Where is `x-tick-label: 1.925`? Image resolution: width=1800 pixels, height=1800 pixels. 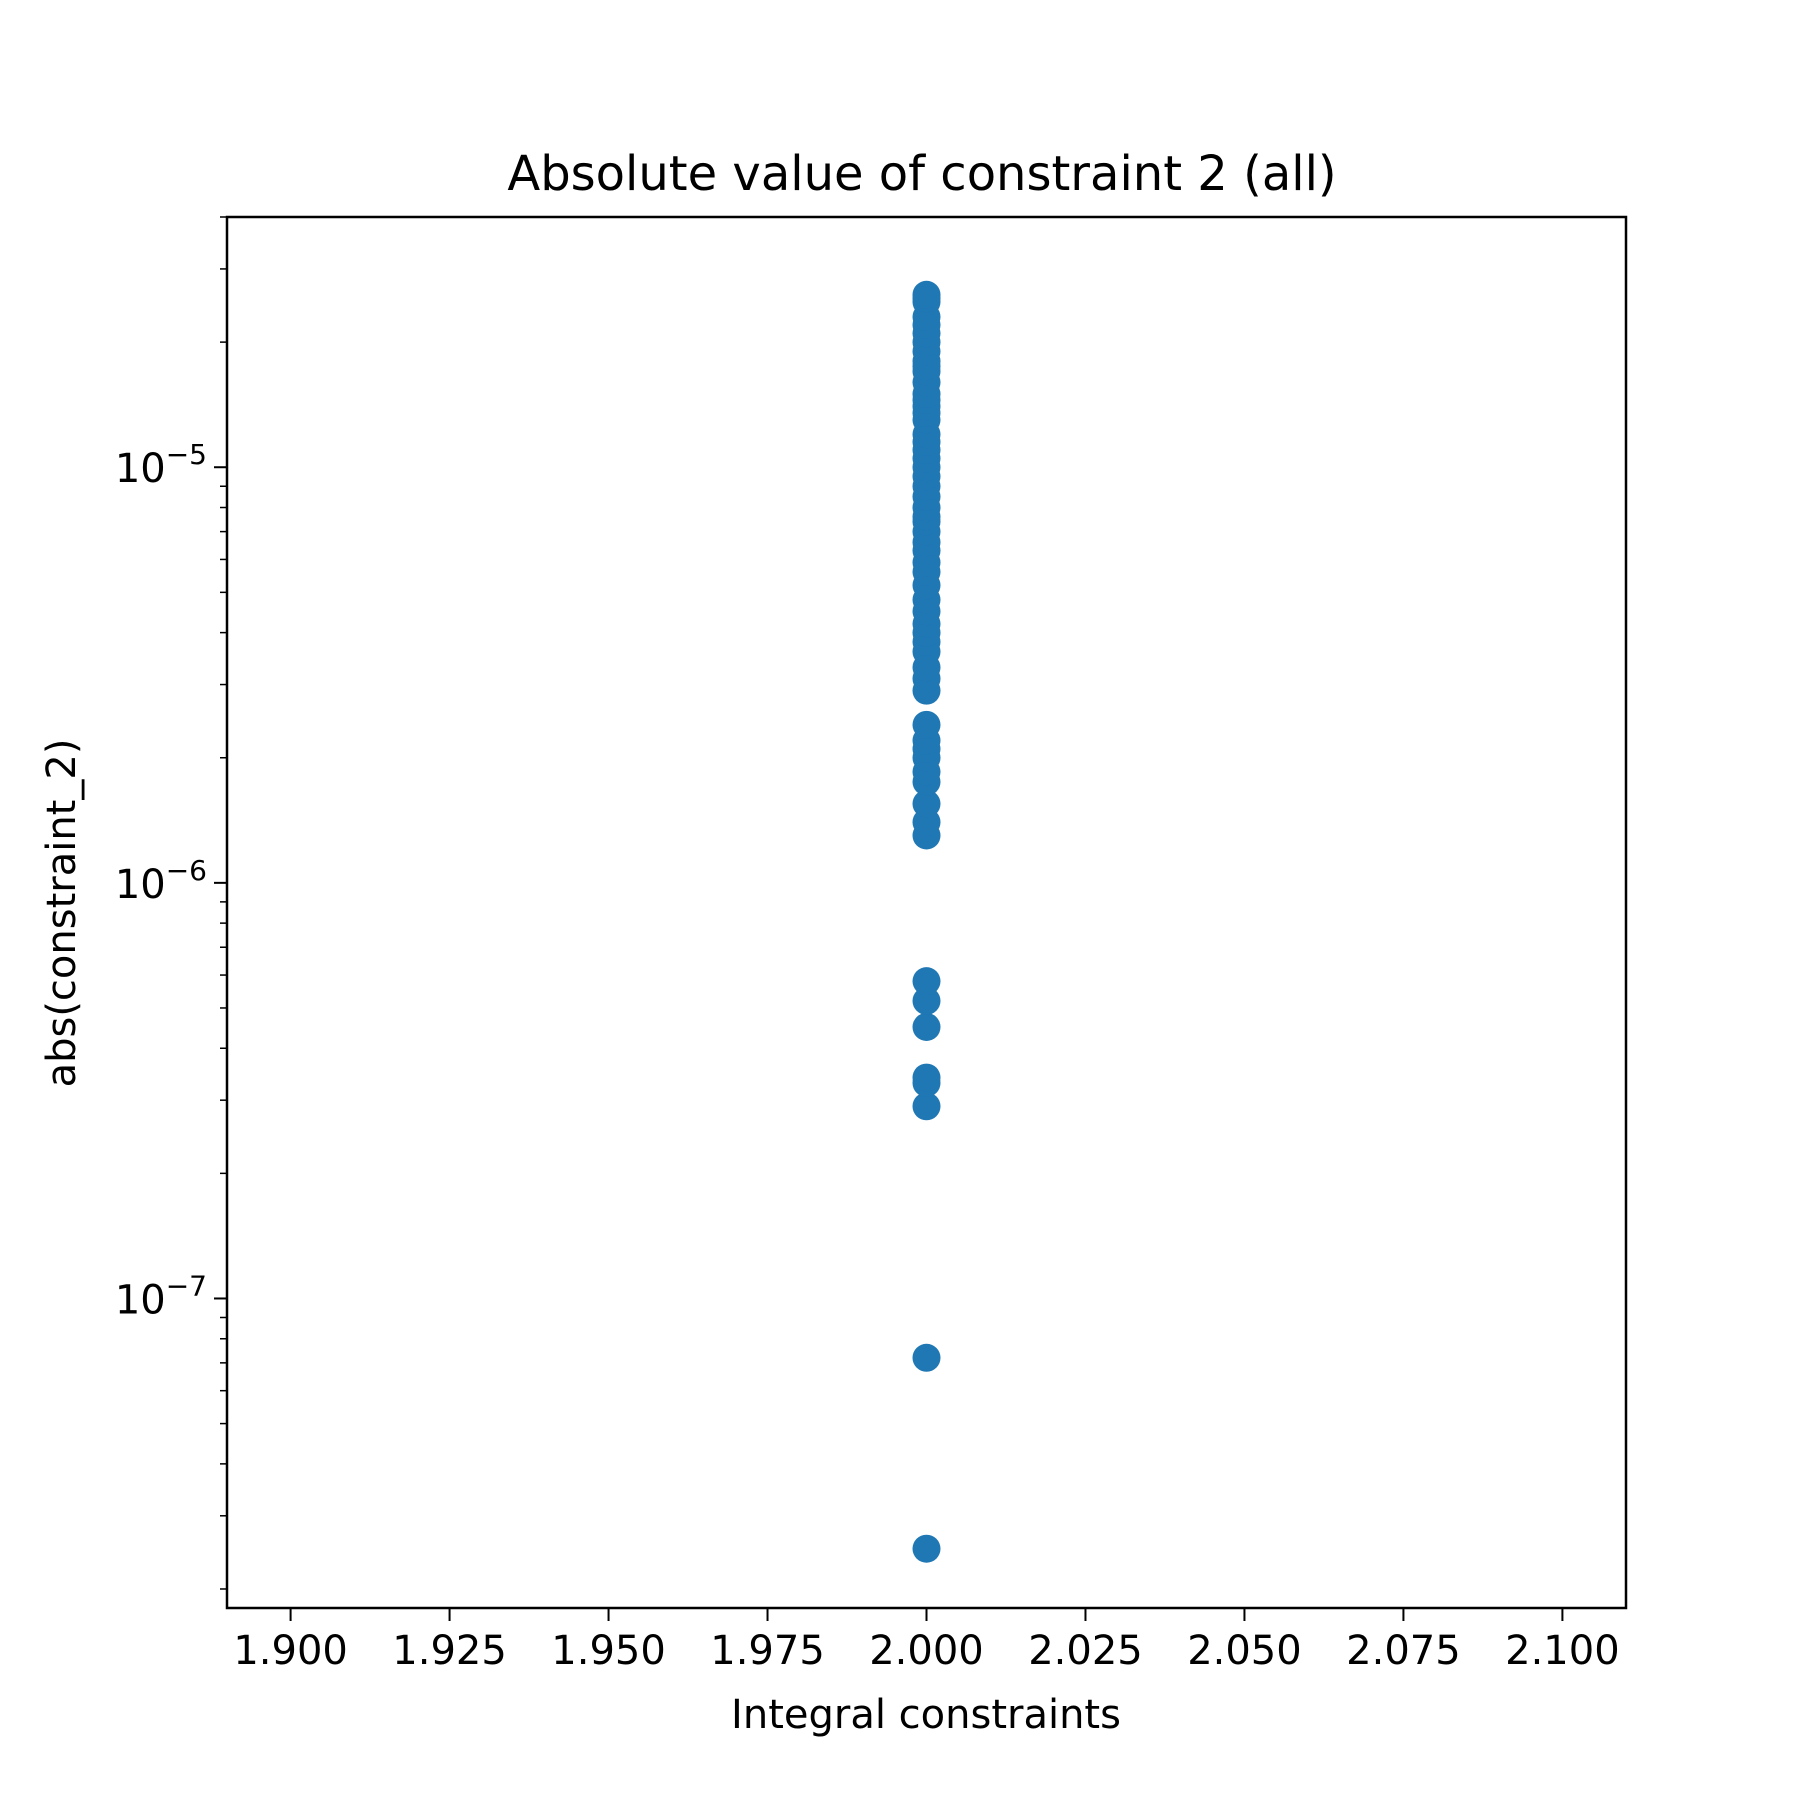 x-tick-label: 1.925 is located at coordinates (449, 1651).